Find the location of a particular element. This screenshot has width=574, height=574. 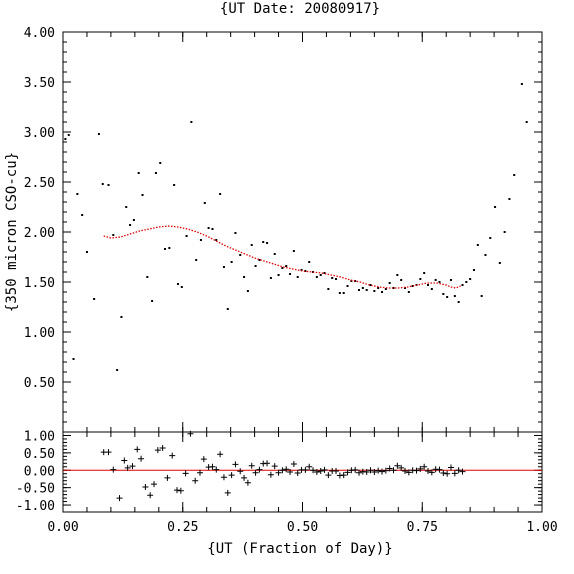

residuals-plot-frame is located at coordinates (302, 472).